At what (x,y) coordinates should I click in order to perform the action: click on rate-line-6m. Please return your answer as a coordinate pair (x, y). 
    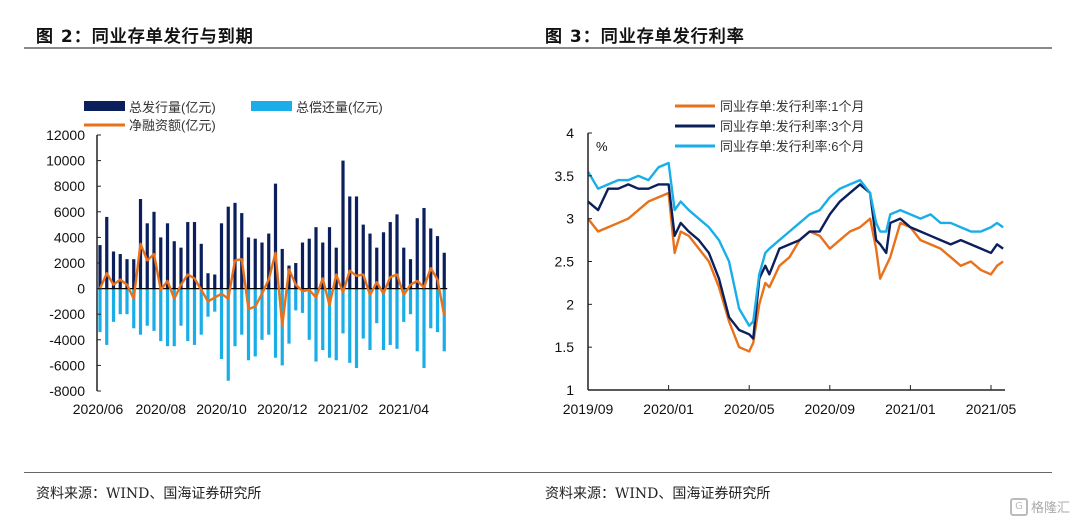
    Looking at the image, I should click on (795, 244).